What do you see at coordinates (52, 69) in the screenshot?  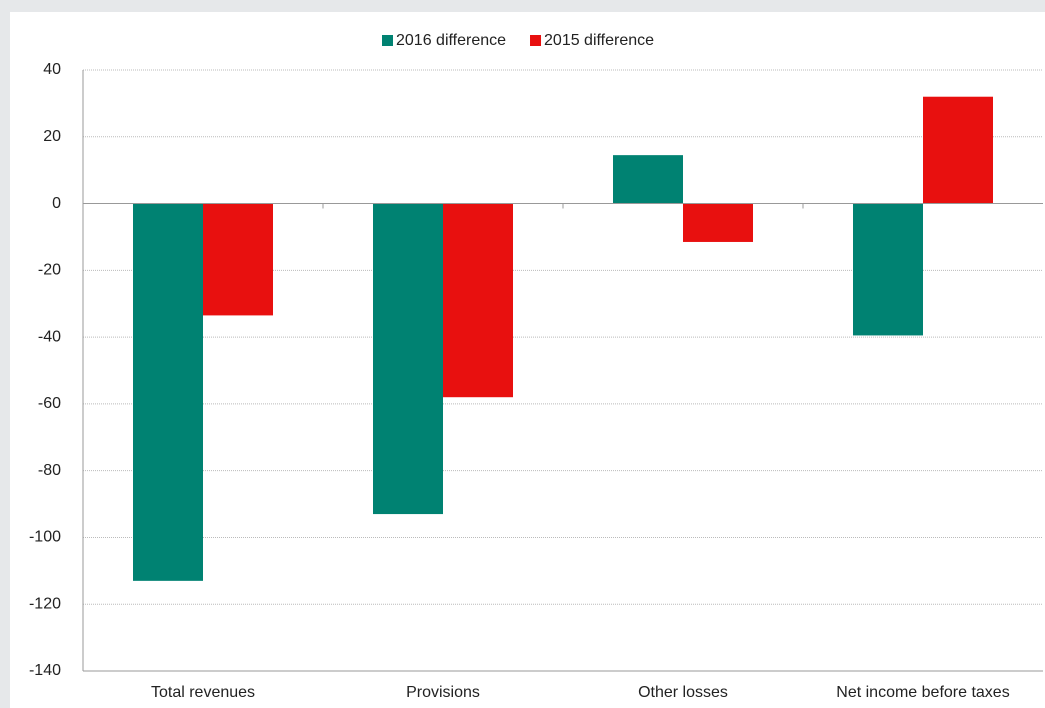 I see `y-tick-label: 40` at bounding box center [52, 69].